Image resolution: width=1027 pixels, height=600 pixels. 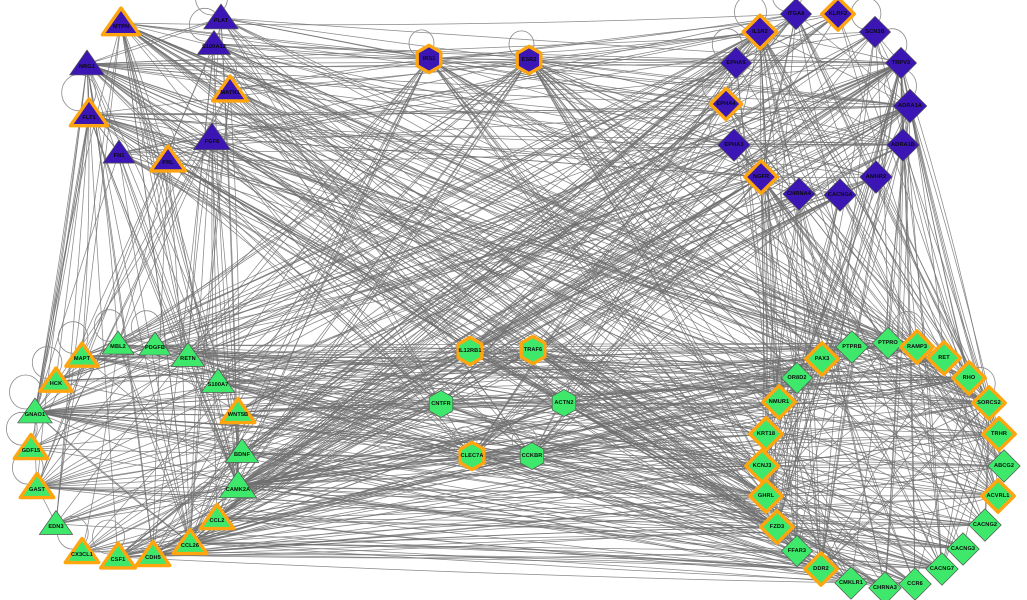 I want to click on graph-node-s100a12, so click(x=214, y=42).